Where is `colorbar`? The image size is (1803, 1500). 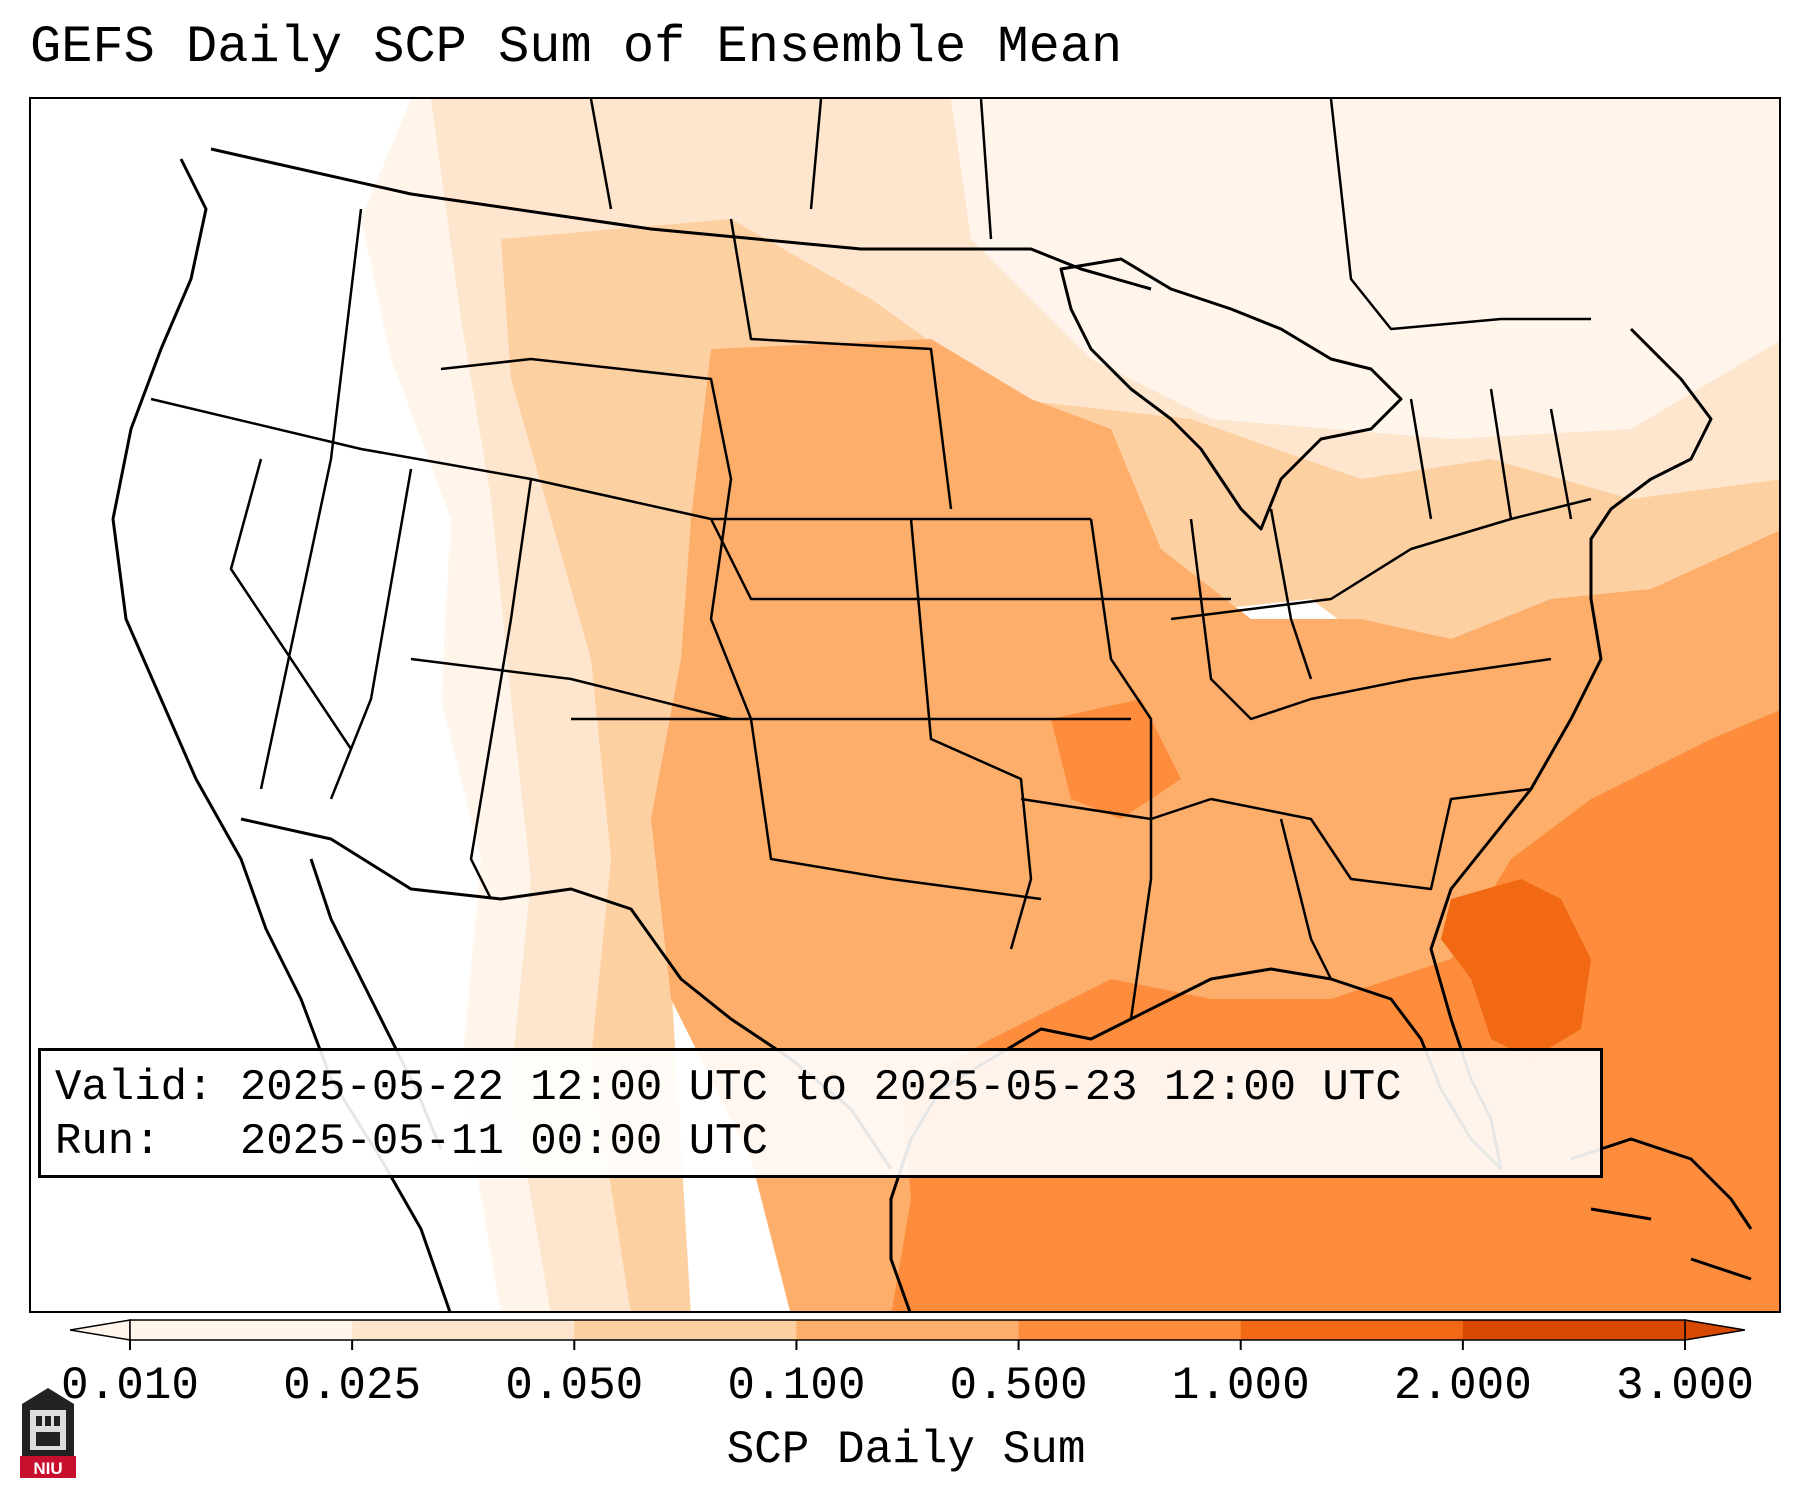
colorbar is located at coordinates (907, 1334).